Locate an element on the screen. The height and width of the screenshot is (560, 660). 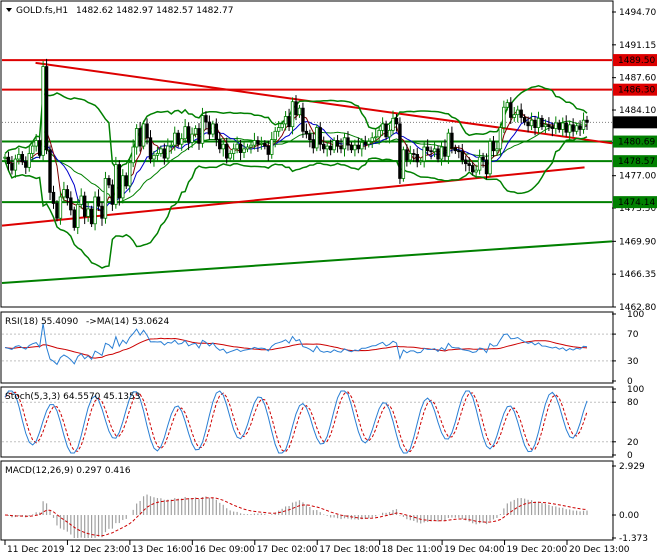
time-tick-label: 16 Dec 09:00 is located at coordinates (224, 550).